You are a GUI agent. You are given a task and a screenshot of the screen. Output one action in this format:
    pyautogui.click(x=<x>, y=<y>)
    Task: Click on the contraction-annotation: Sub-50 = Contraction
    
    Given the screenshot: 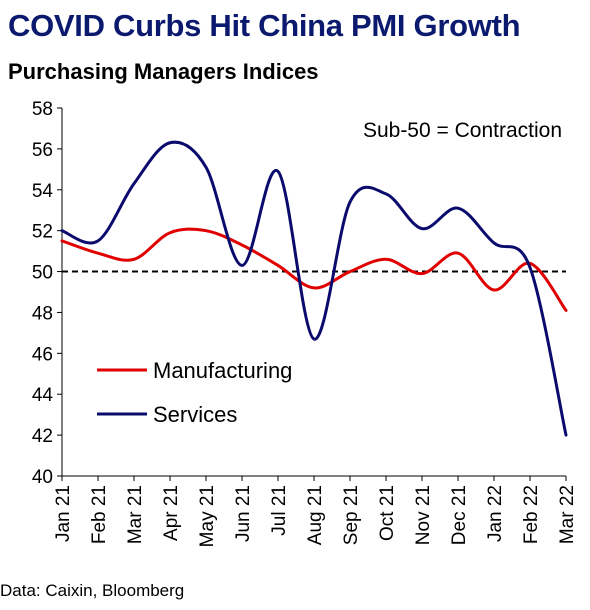 What is the action you would take?
    pyautogui.click(x=462, y=130)
    